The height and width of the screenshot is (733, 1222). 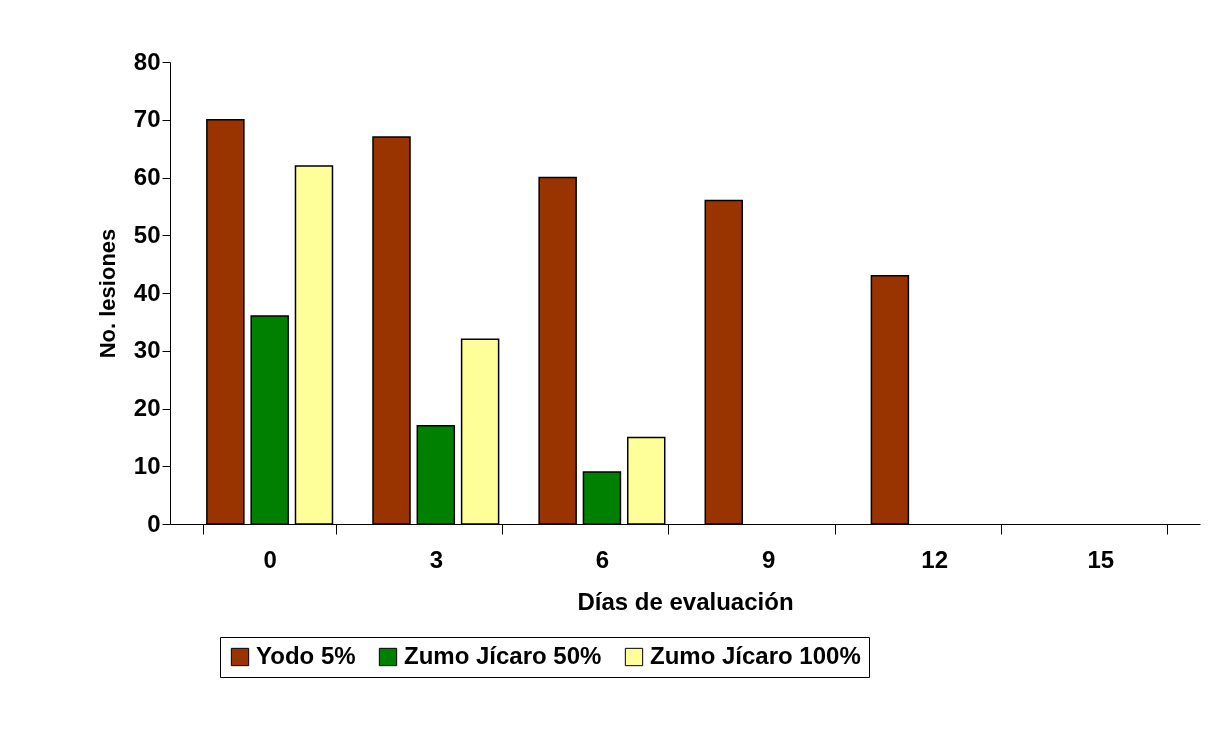 I want to click on x-axis-title: Días de evaluación, so click(x=685, y=601).